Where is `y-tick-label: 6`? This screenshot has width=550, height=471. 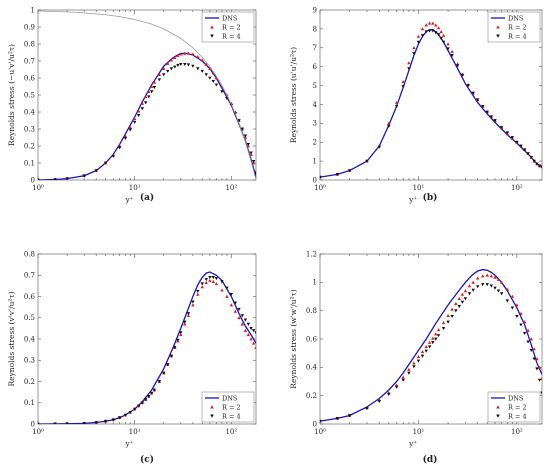 y-tick-label: 6 is located at coordinates (315, 67).